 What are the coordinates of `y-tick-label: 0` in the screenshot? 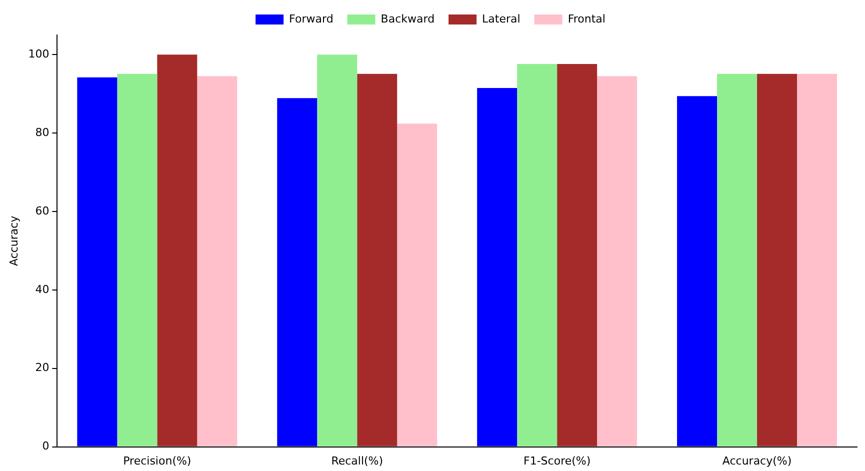 It's located at (46, 446).